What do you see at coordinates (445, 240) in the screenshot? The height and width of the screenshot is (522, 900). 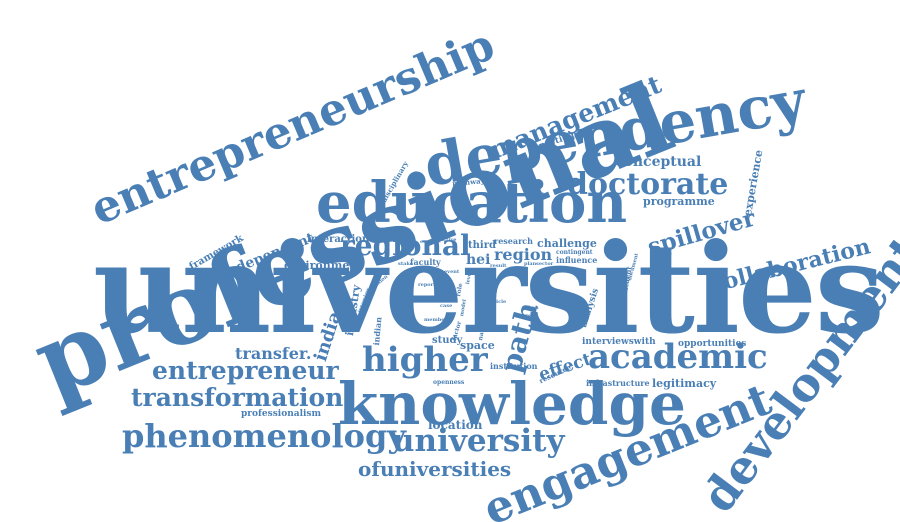 I see `word-reactive: reactive` at bounding box center [445, 240].